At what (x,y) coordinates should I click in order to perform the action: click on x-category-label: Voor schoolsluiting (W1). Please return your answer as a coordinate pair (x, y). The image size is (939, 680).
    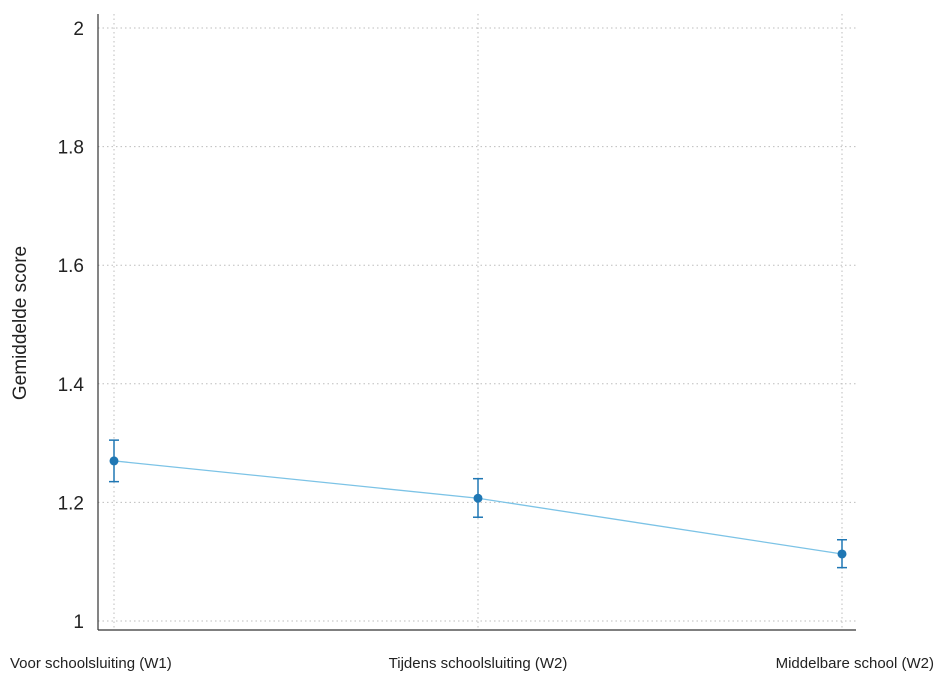
    Looking at the image, I should click on (91, 663).